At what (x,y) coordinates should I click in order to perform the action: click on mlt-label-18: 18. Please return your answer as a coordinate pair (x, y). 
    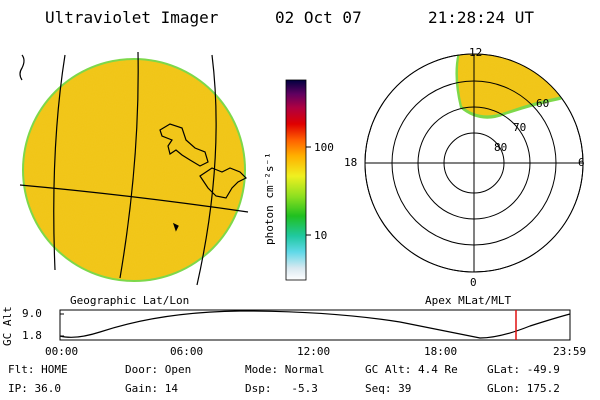
    Looking at the image, I should click on (351, 162).